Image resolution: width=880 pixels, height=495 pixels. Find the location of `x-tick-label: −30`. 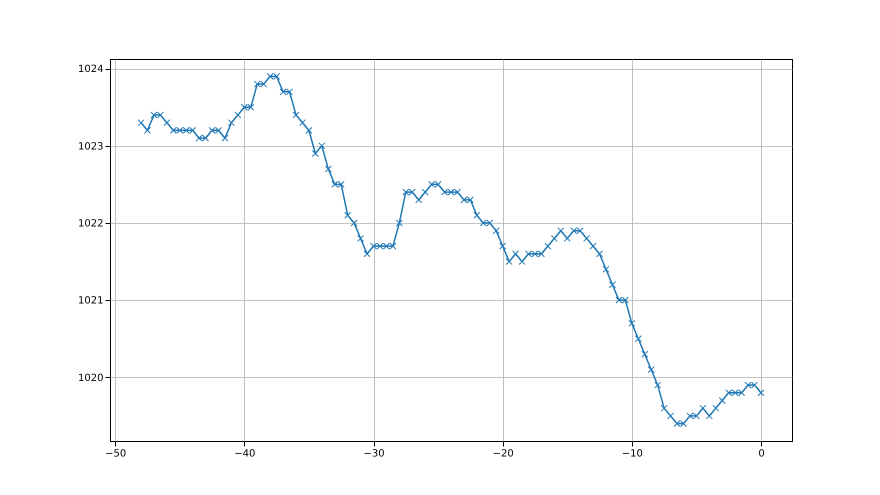

x-tick-label: −30 is located at coordinates (374, 454).